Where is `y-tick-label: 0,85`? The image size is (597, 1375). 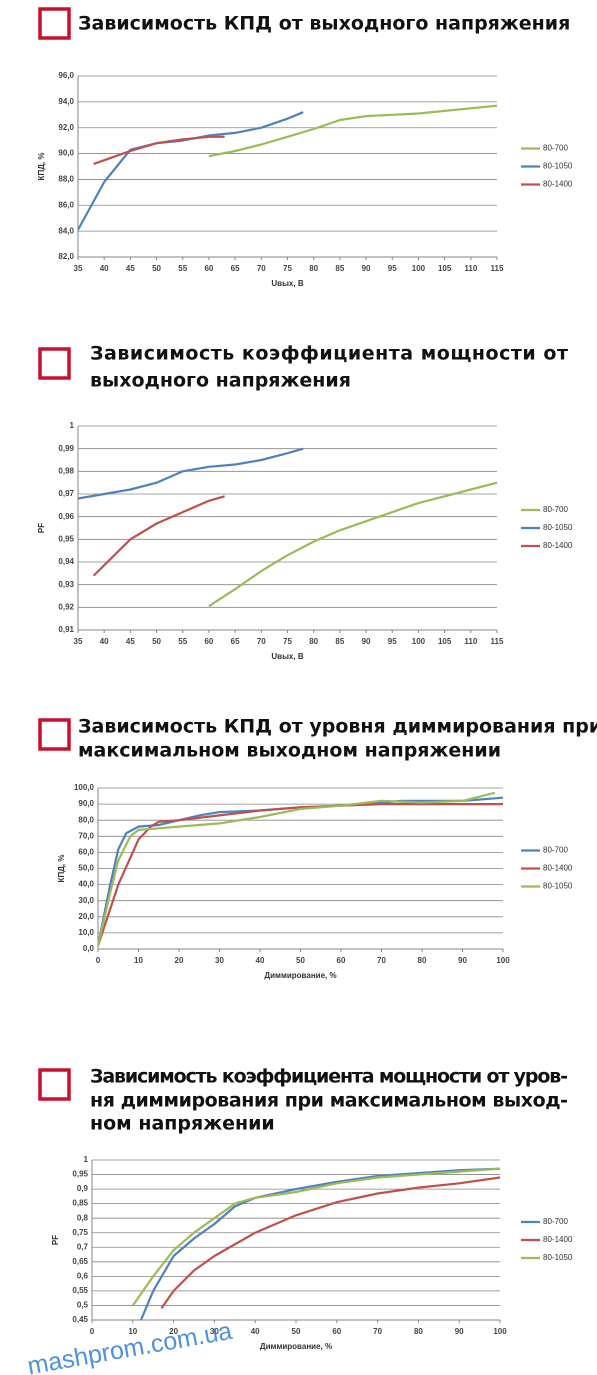 y-tick-label: 0,85 is located at coordinates (80, 1203).